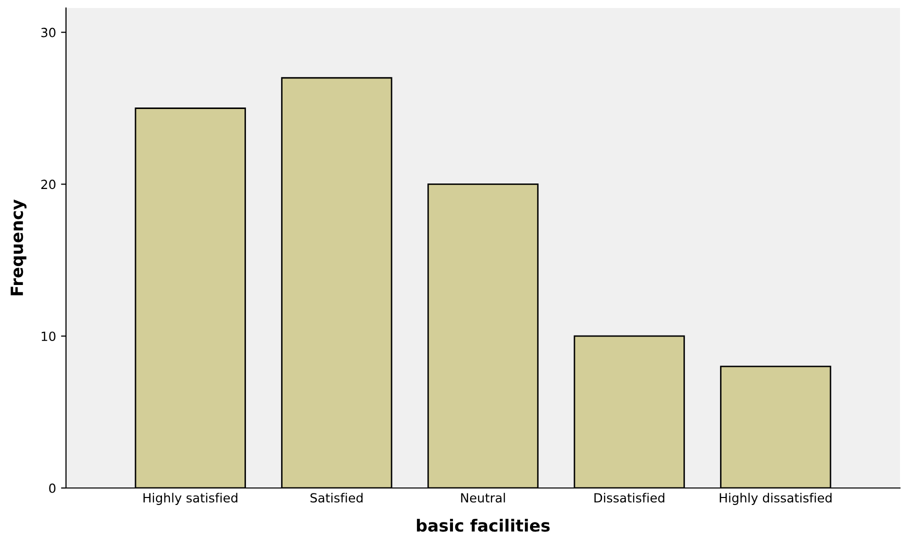 Image resolution: width=902 pixels, height=548 pixels. I want to click on y-tick-label: 10, so click(49, 337).